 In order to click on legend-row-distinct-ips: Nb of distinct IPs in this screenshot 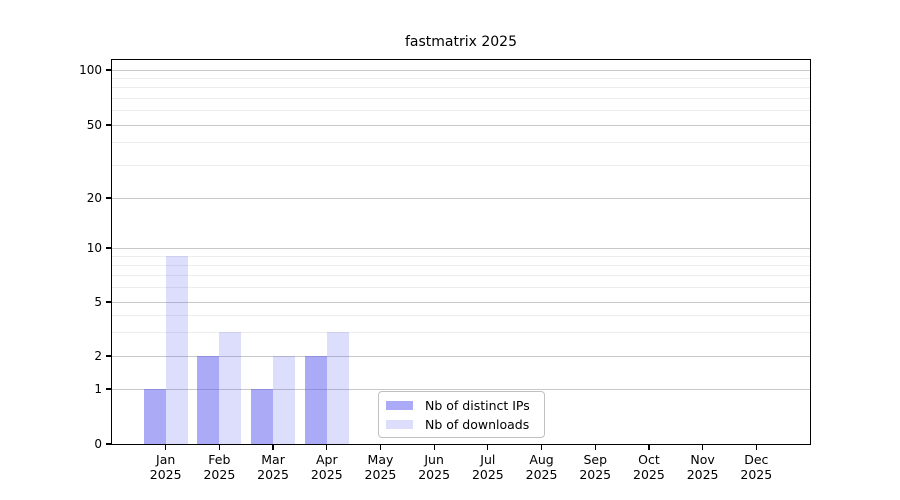, I will do `click(462, 405)`.